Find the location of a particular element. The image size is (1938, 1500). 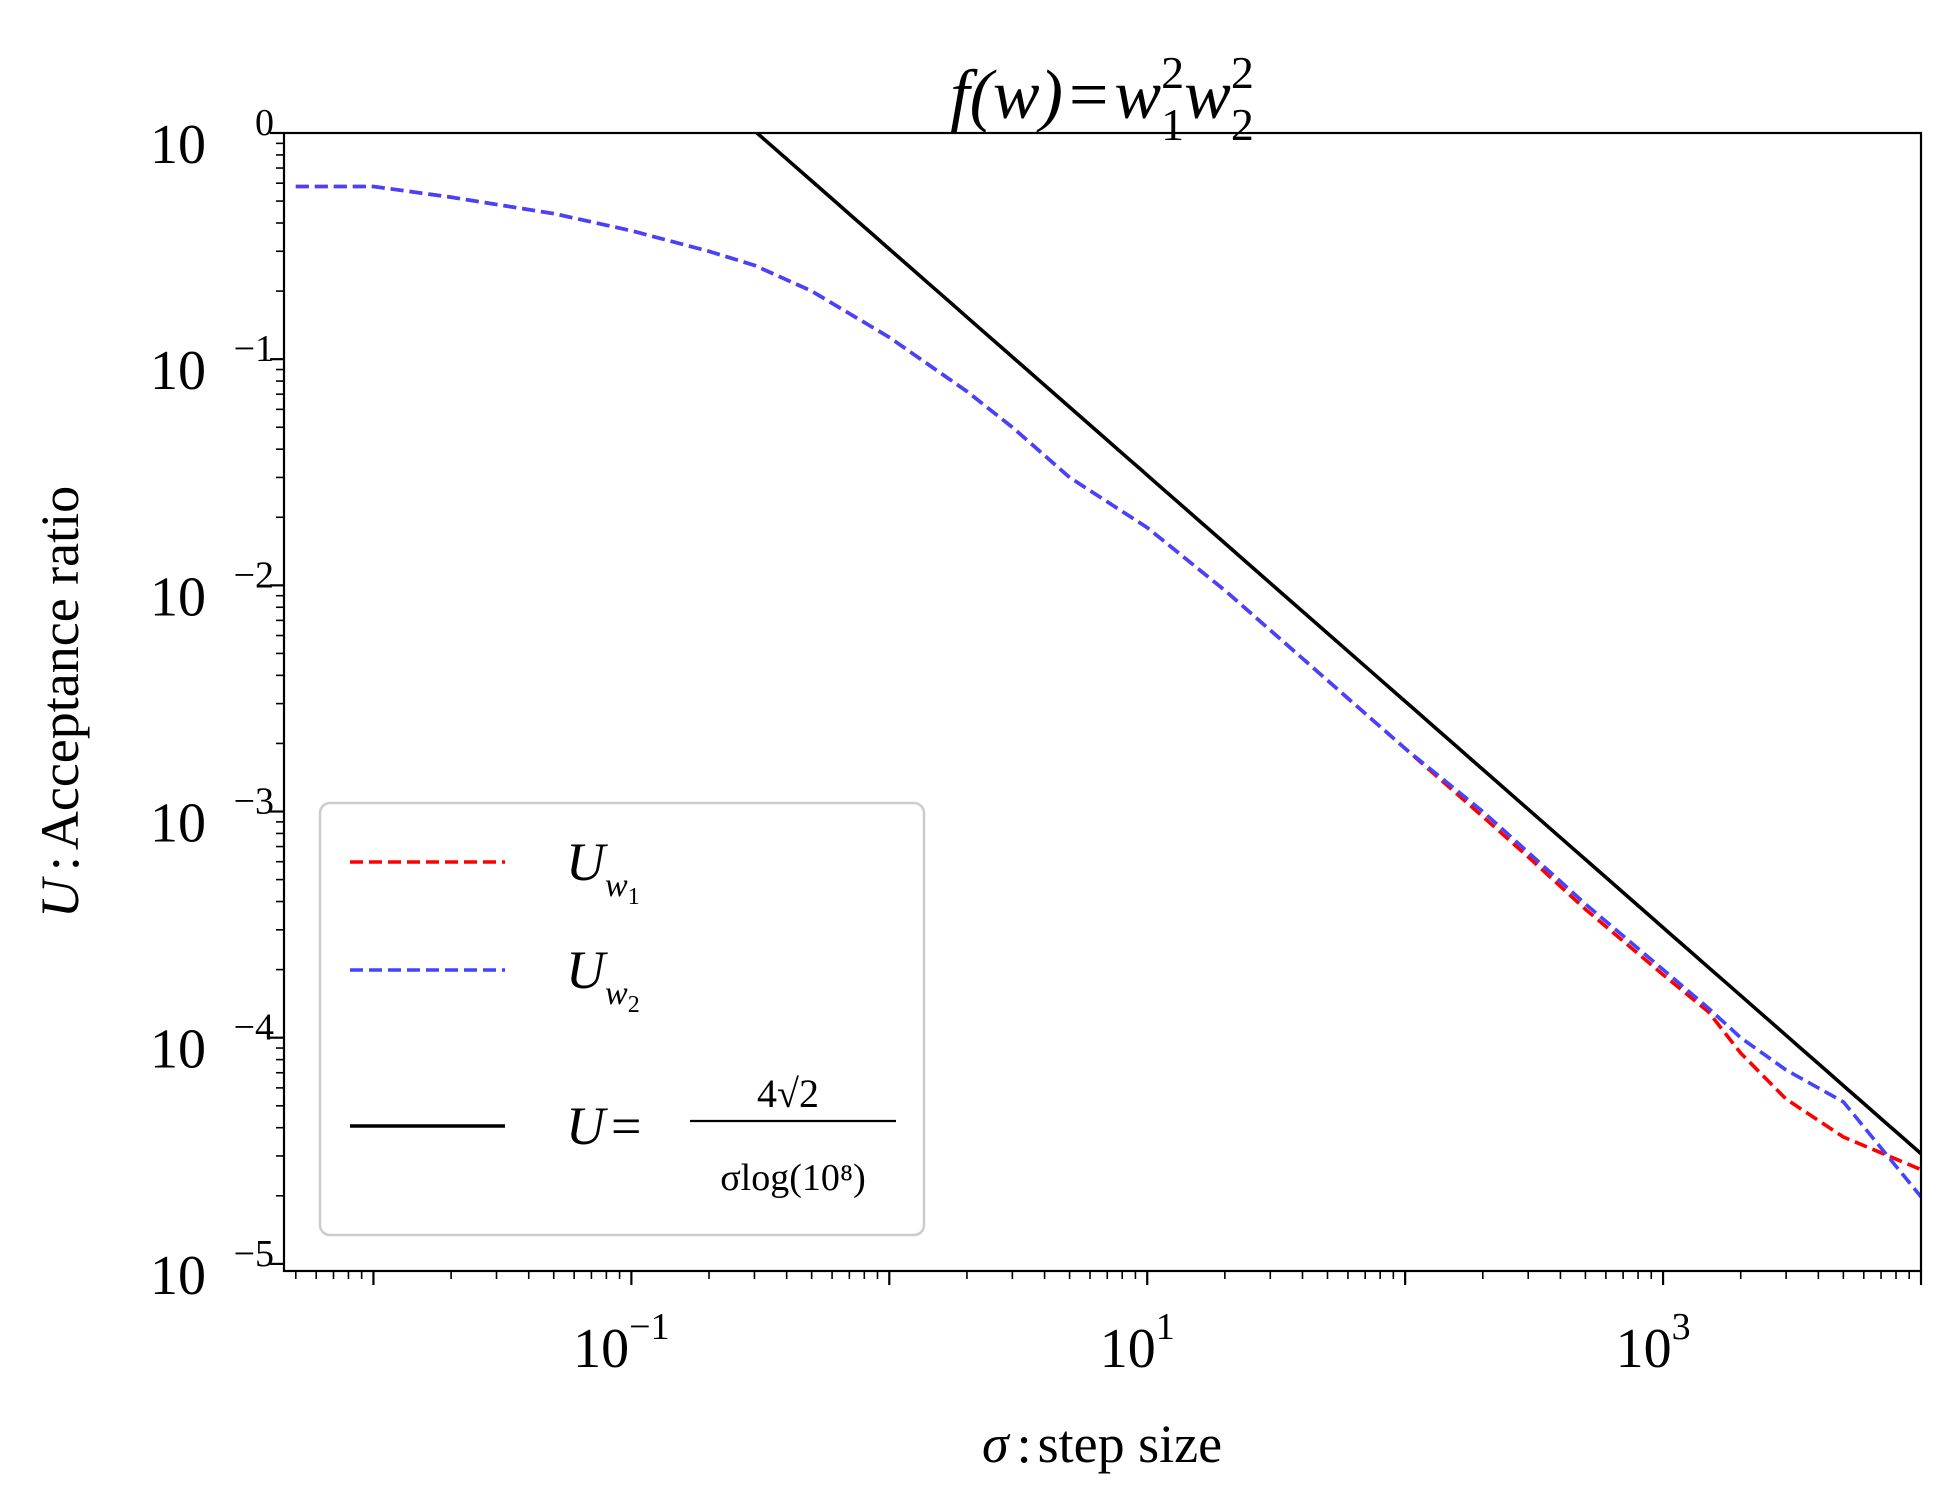

legend: Uw1 Uw2 U = 4√2 σlog(10⁸) is located at coordinates (622, 1019).